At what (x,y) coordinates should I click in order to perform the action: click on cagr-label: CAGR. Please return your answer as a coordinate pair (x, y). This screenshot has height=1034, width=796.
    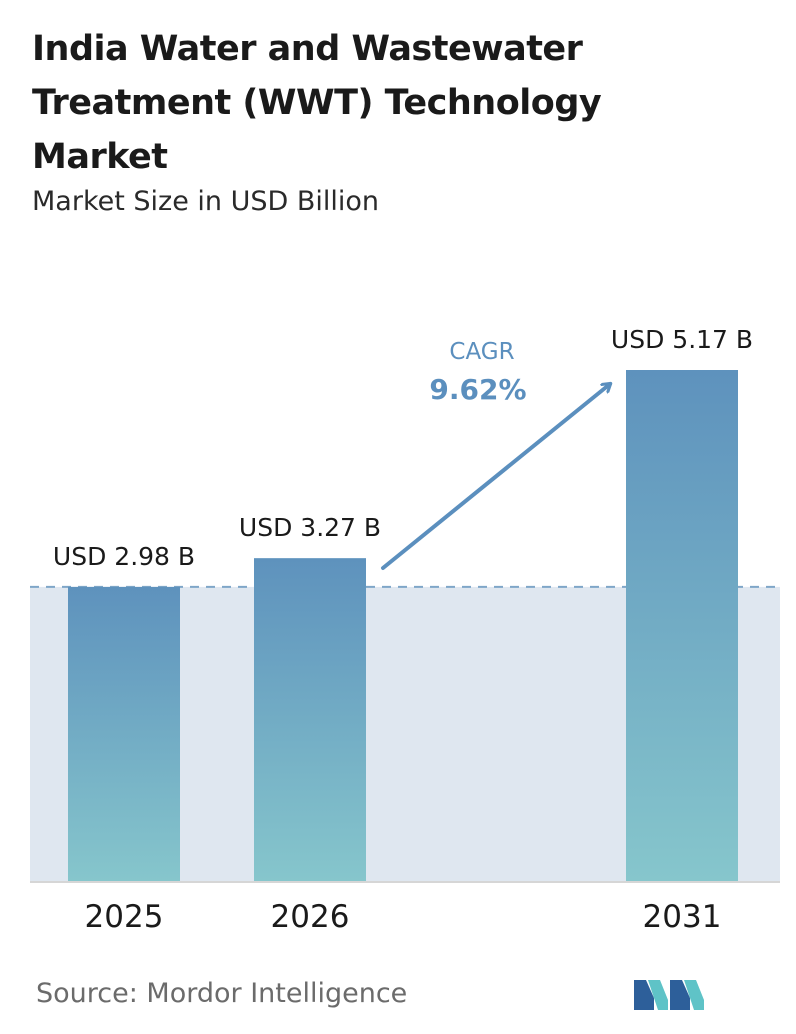
    Looking at the image, I should click on (481, 352).